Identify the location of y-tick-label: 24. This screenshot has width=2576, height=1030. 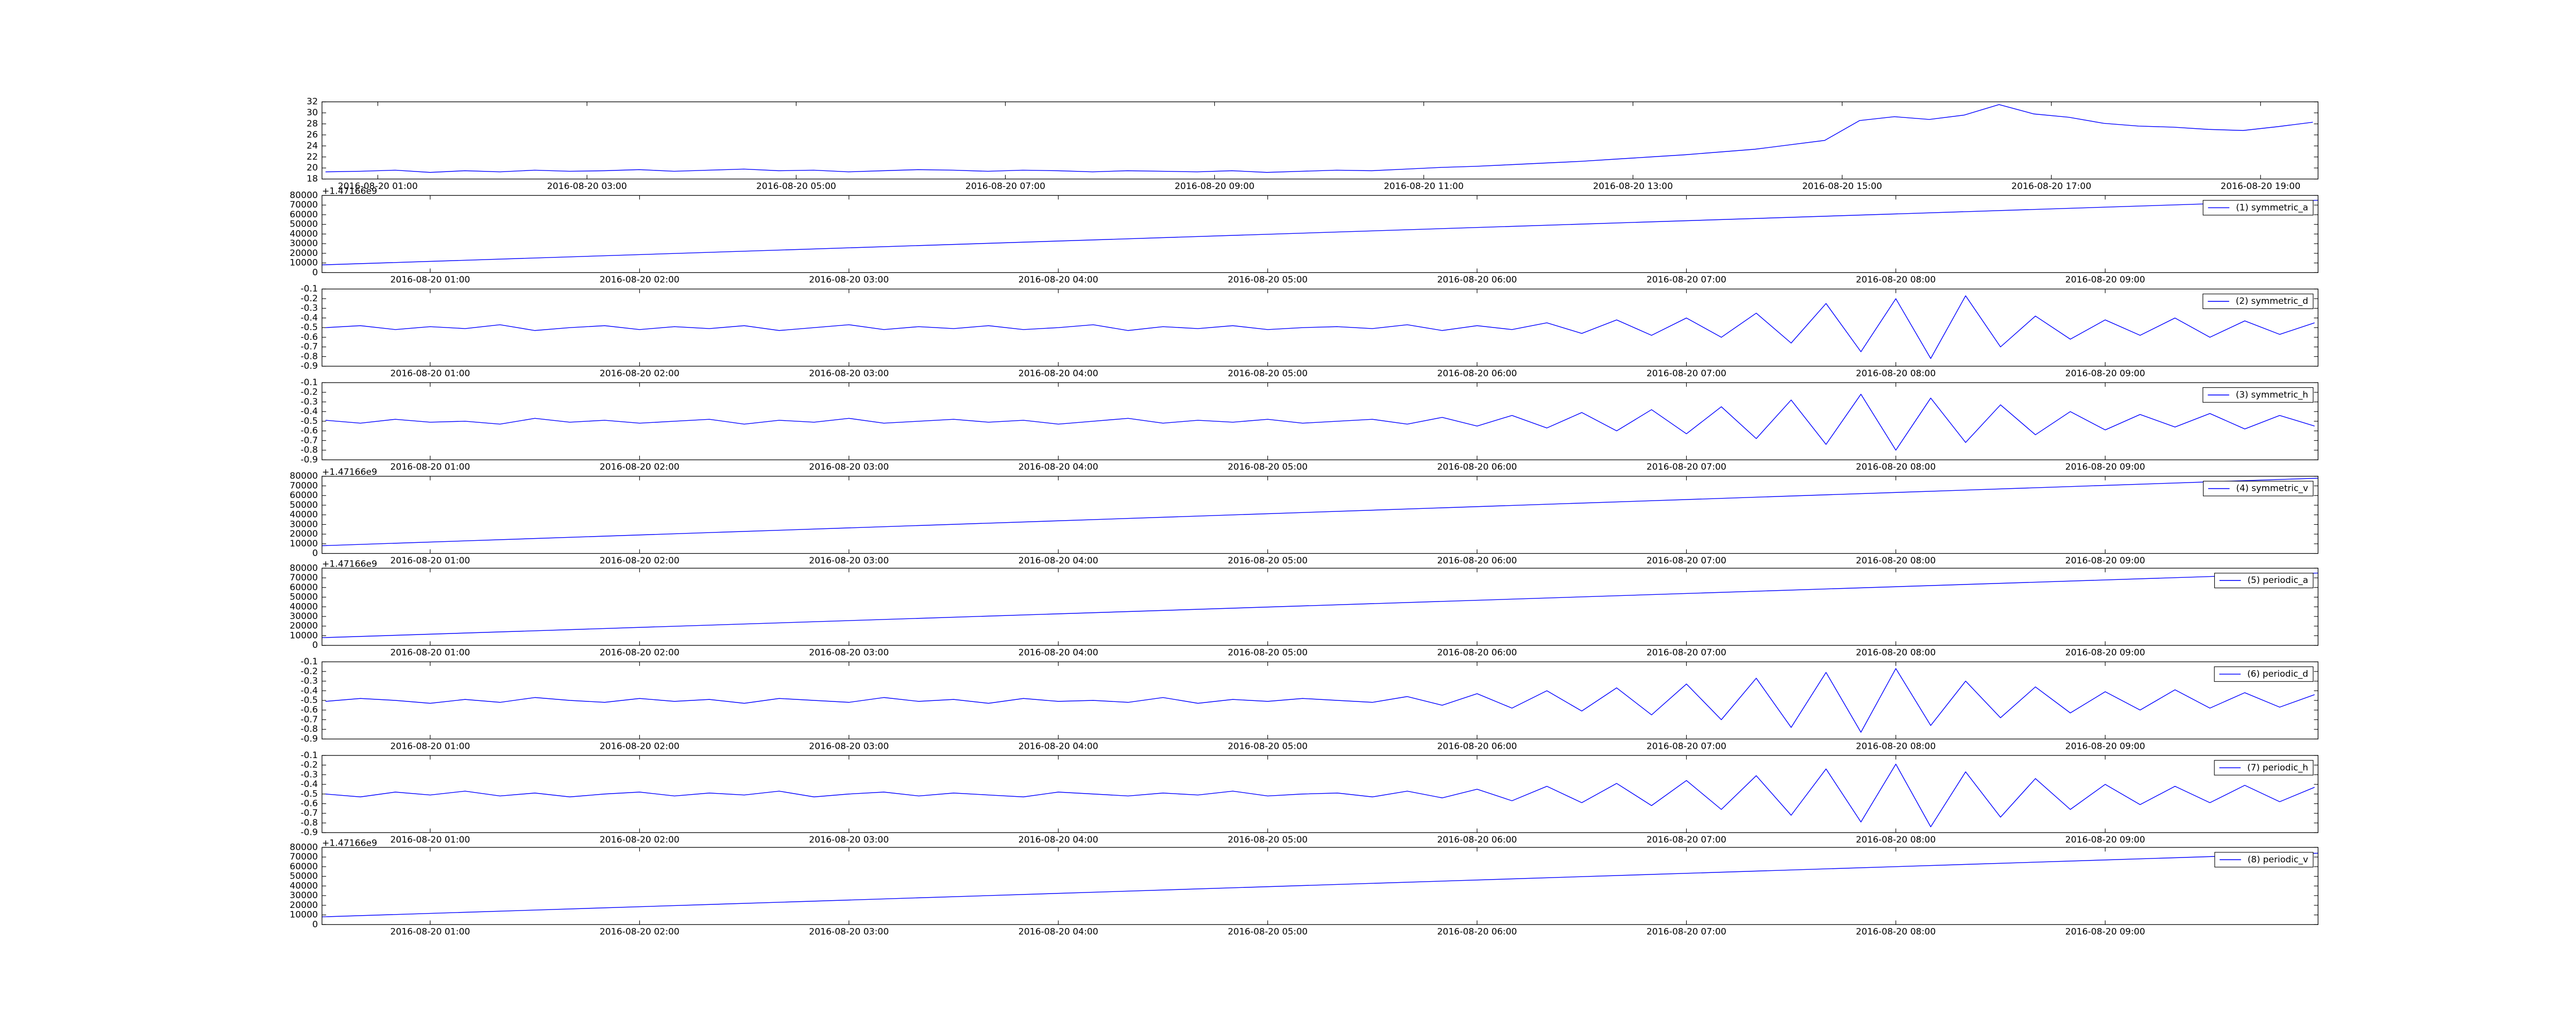
(312, 146).